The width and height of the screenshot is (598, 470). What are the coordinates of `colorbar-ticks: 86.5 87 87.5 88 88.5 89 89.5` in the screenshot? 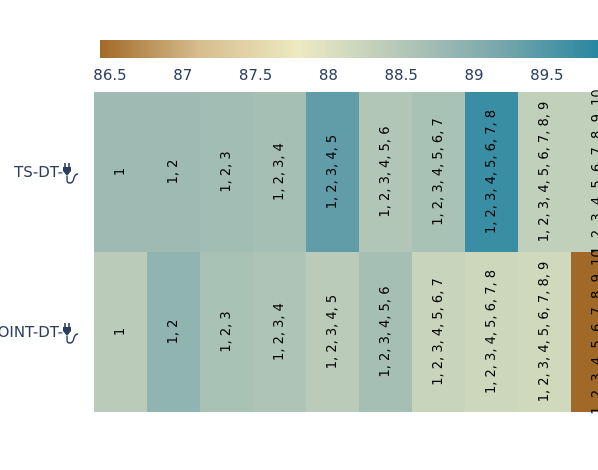 It's located at (328, 75).